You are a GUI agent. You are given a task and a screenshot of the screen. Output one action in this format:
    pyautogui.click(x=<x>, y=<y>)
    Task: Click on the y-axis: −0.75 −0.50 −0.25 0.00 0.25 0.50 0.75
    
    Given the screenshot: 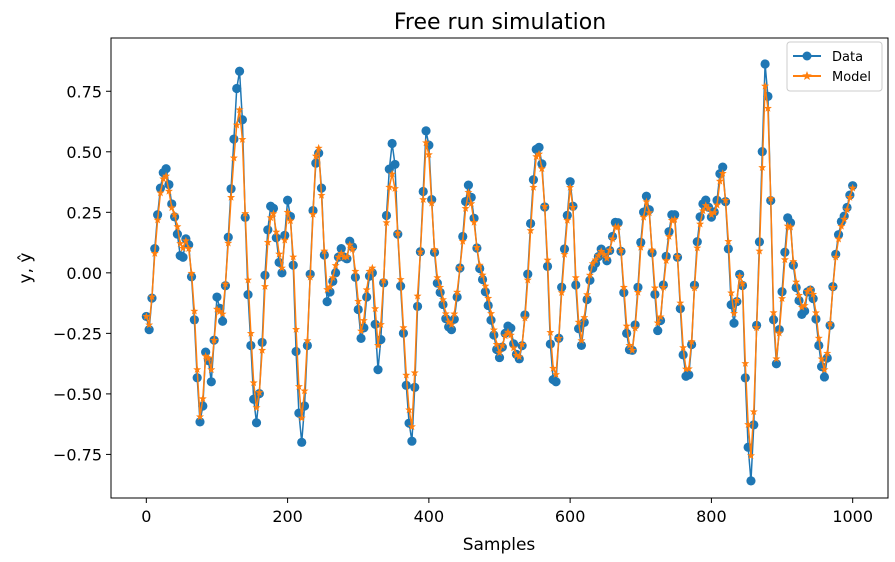 What is the action you would take?
    pyautogui.click(x=82, y=273)
    